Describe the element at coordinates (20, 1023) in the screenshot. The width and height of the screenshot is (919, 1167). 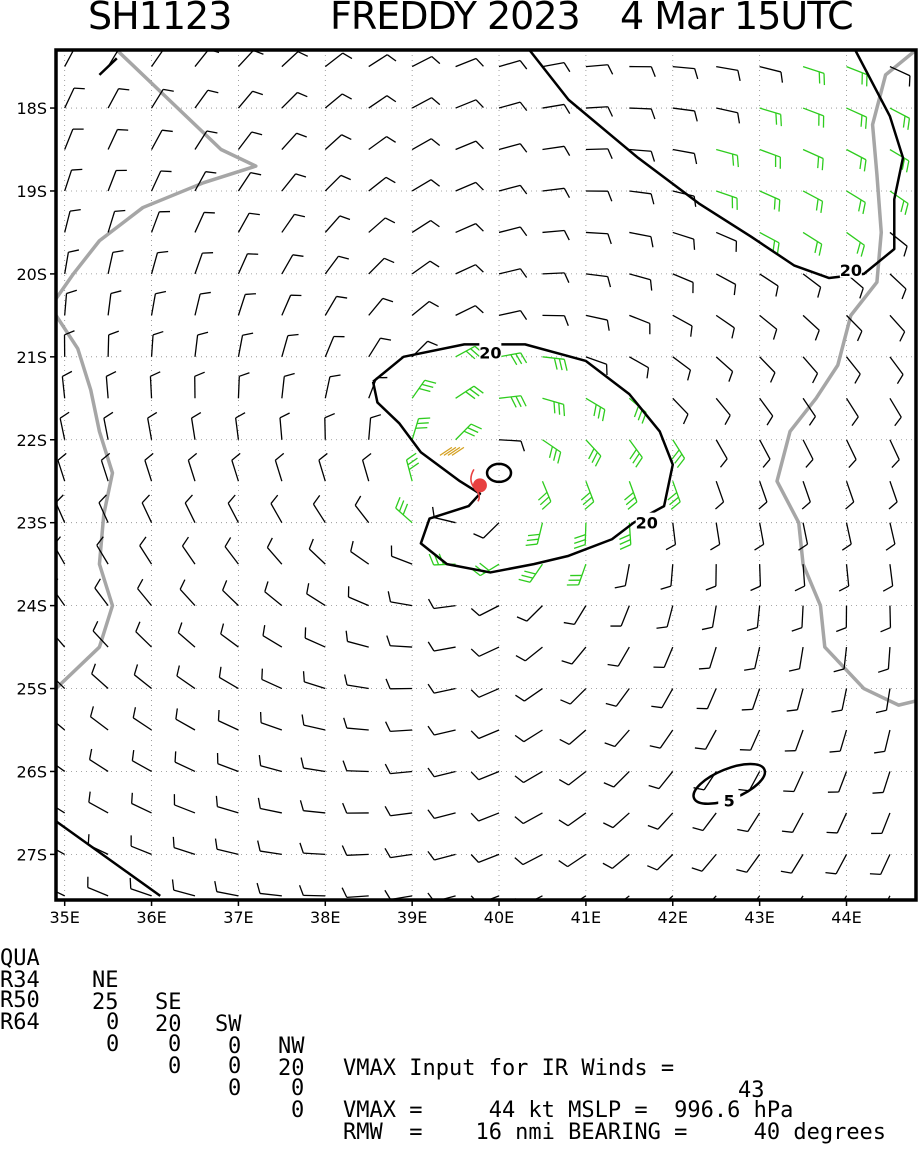
I see `r64-label: R64` at that location.